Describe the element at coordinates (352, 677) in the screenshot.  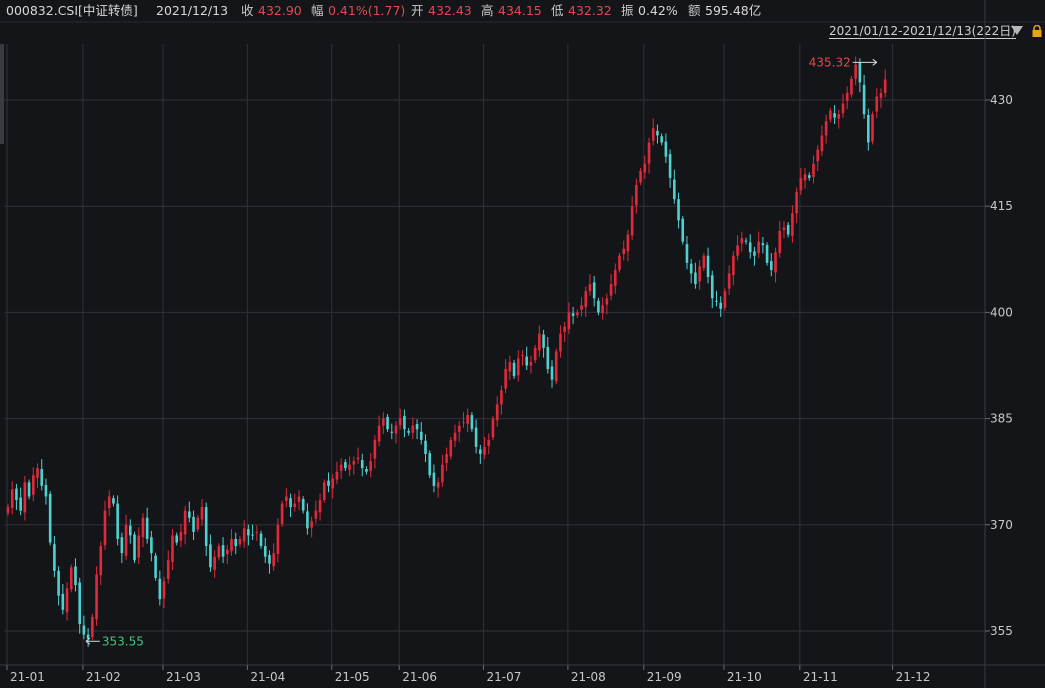
I see `x-tick-label: 21-05` at that location.